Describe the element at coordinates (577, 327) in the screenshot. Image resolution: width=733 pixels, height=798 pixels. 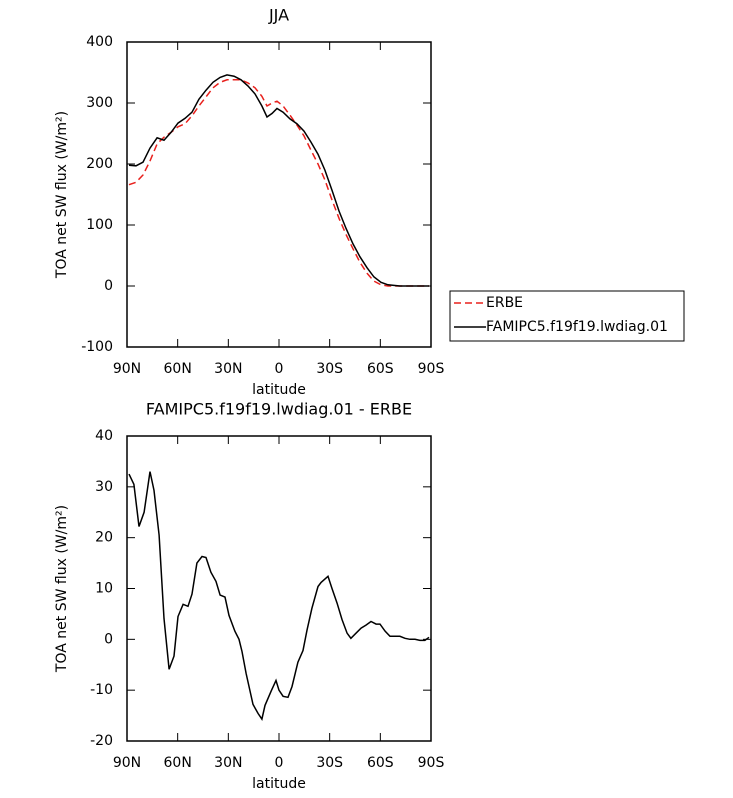
I see `legend-label: FAMIPC5.f19f19.lwdiag.01` at that location.